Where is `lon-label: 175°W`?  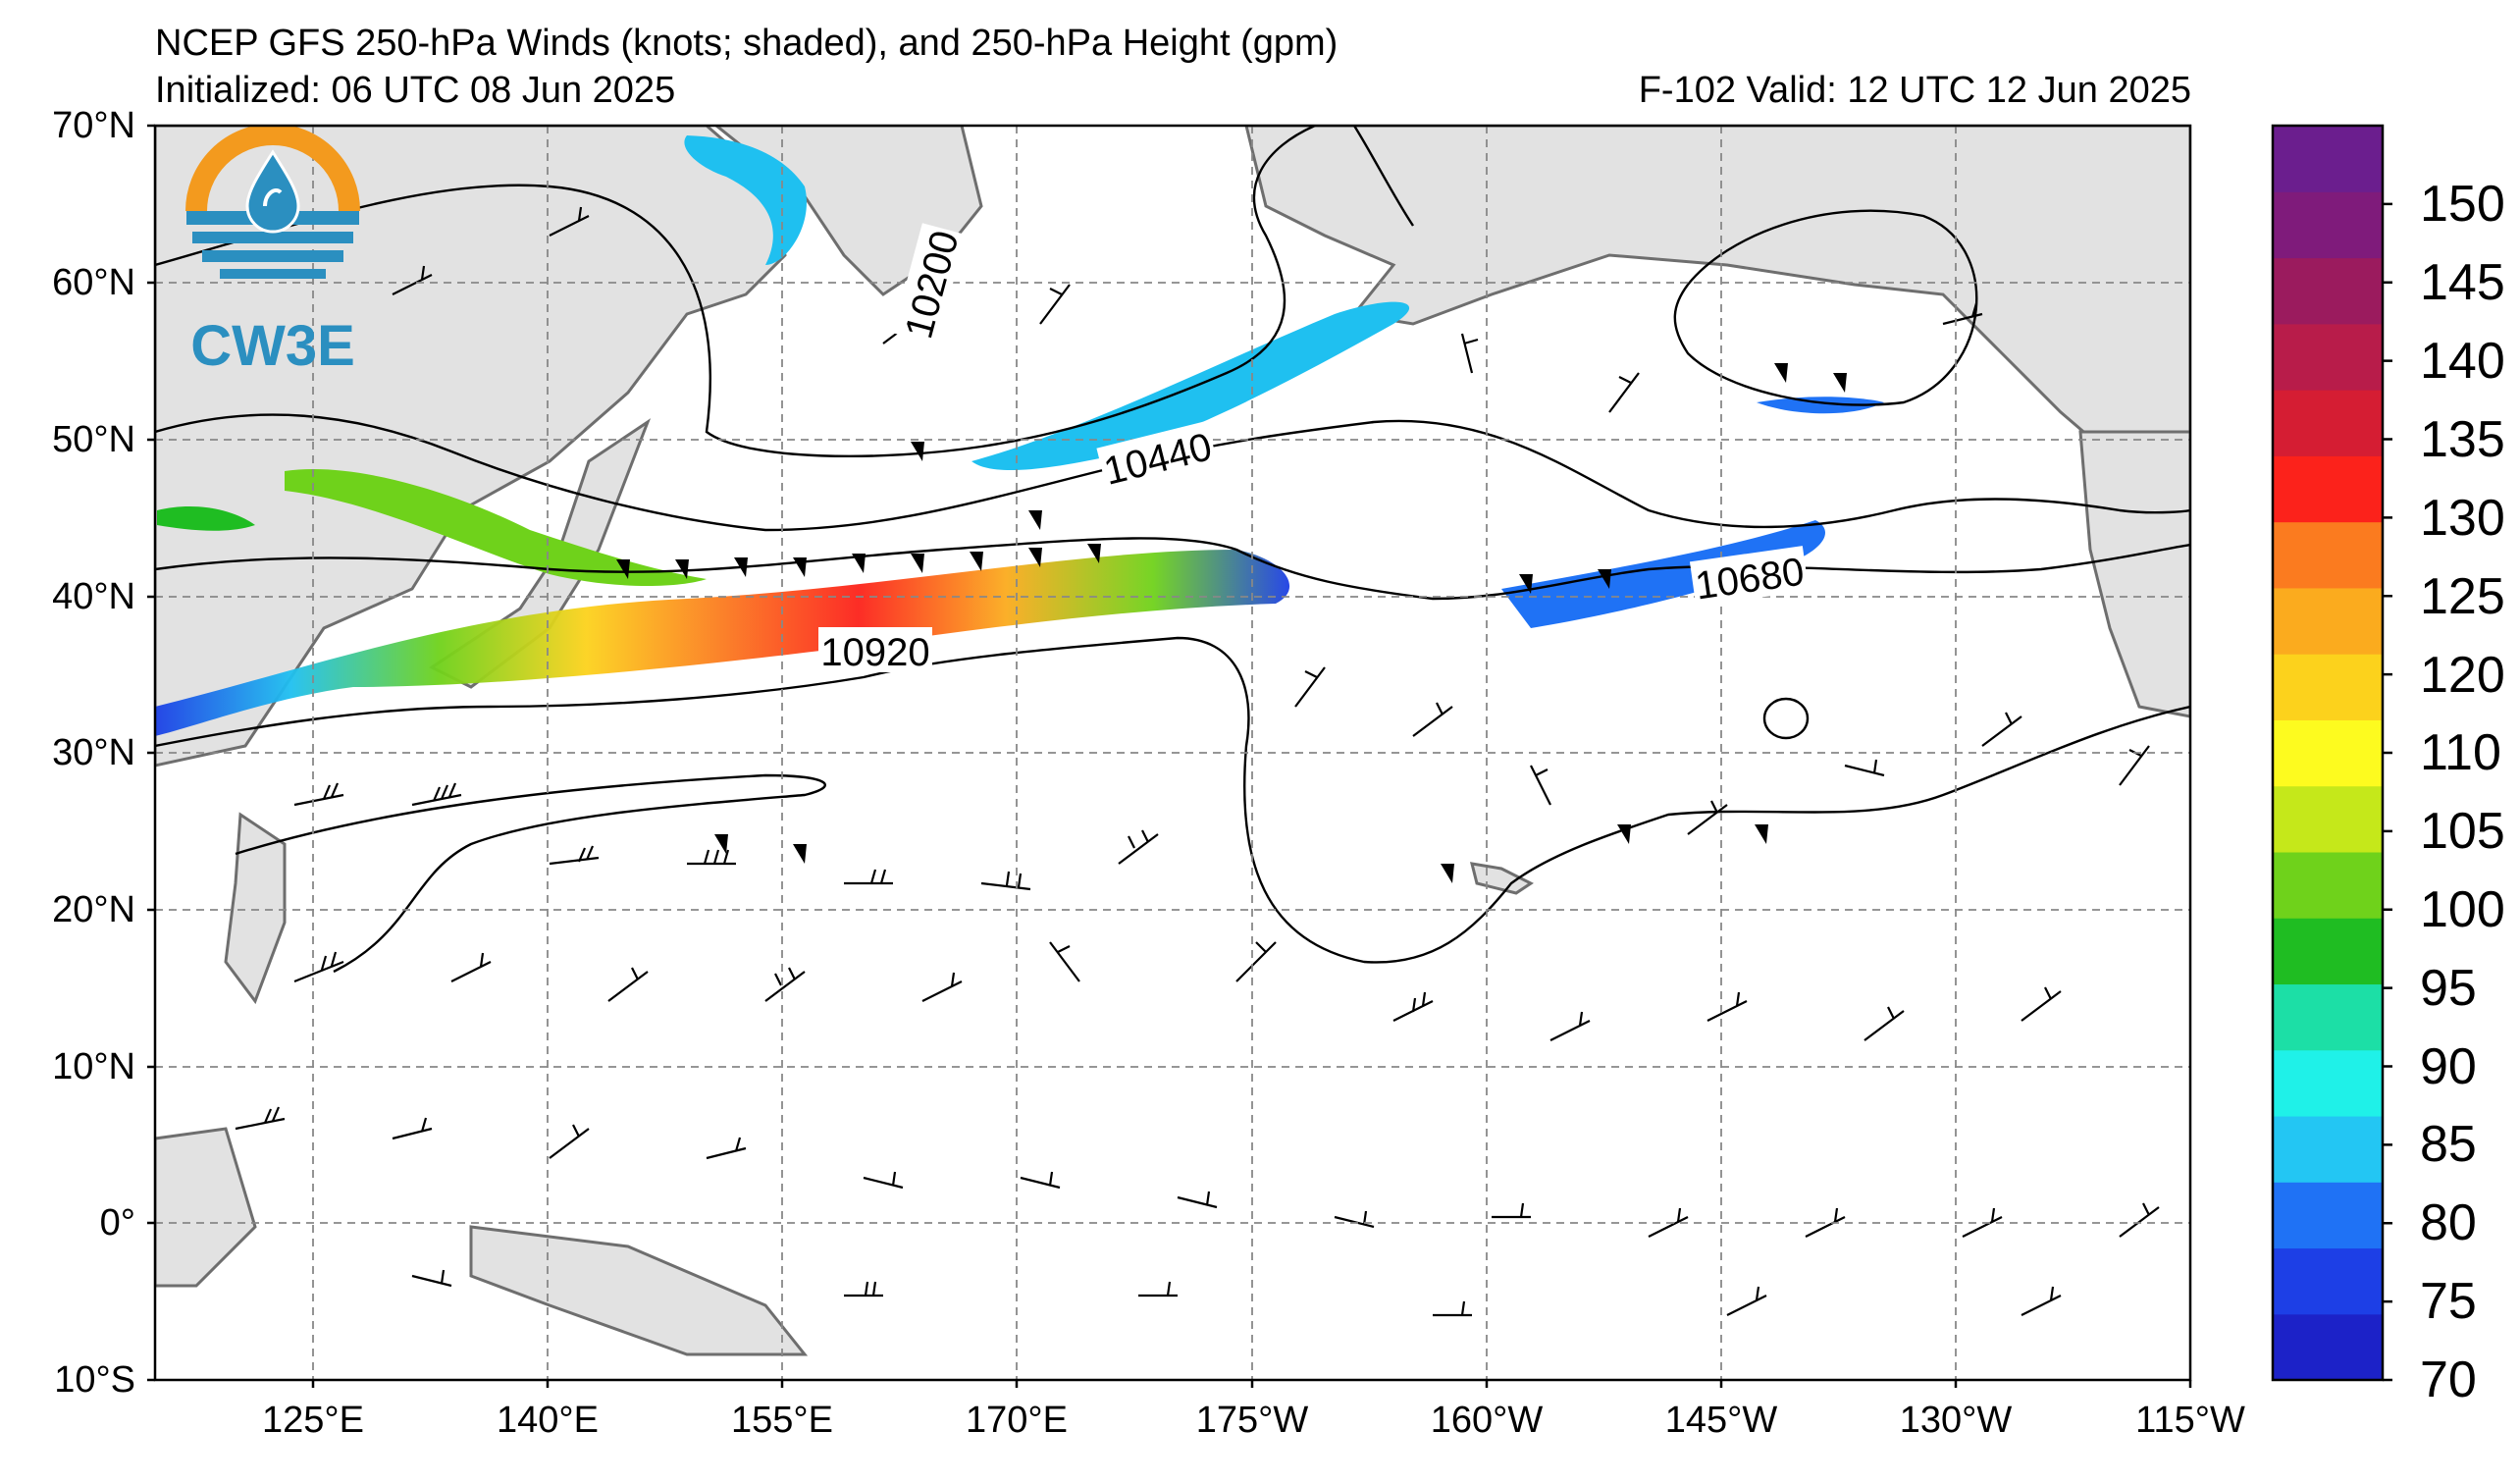 lon-label: 175°W is located at coordinates (1252, 1420).